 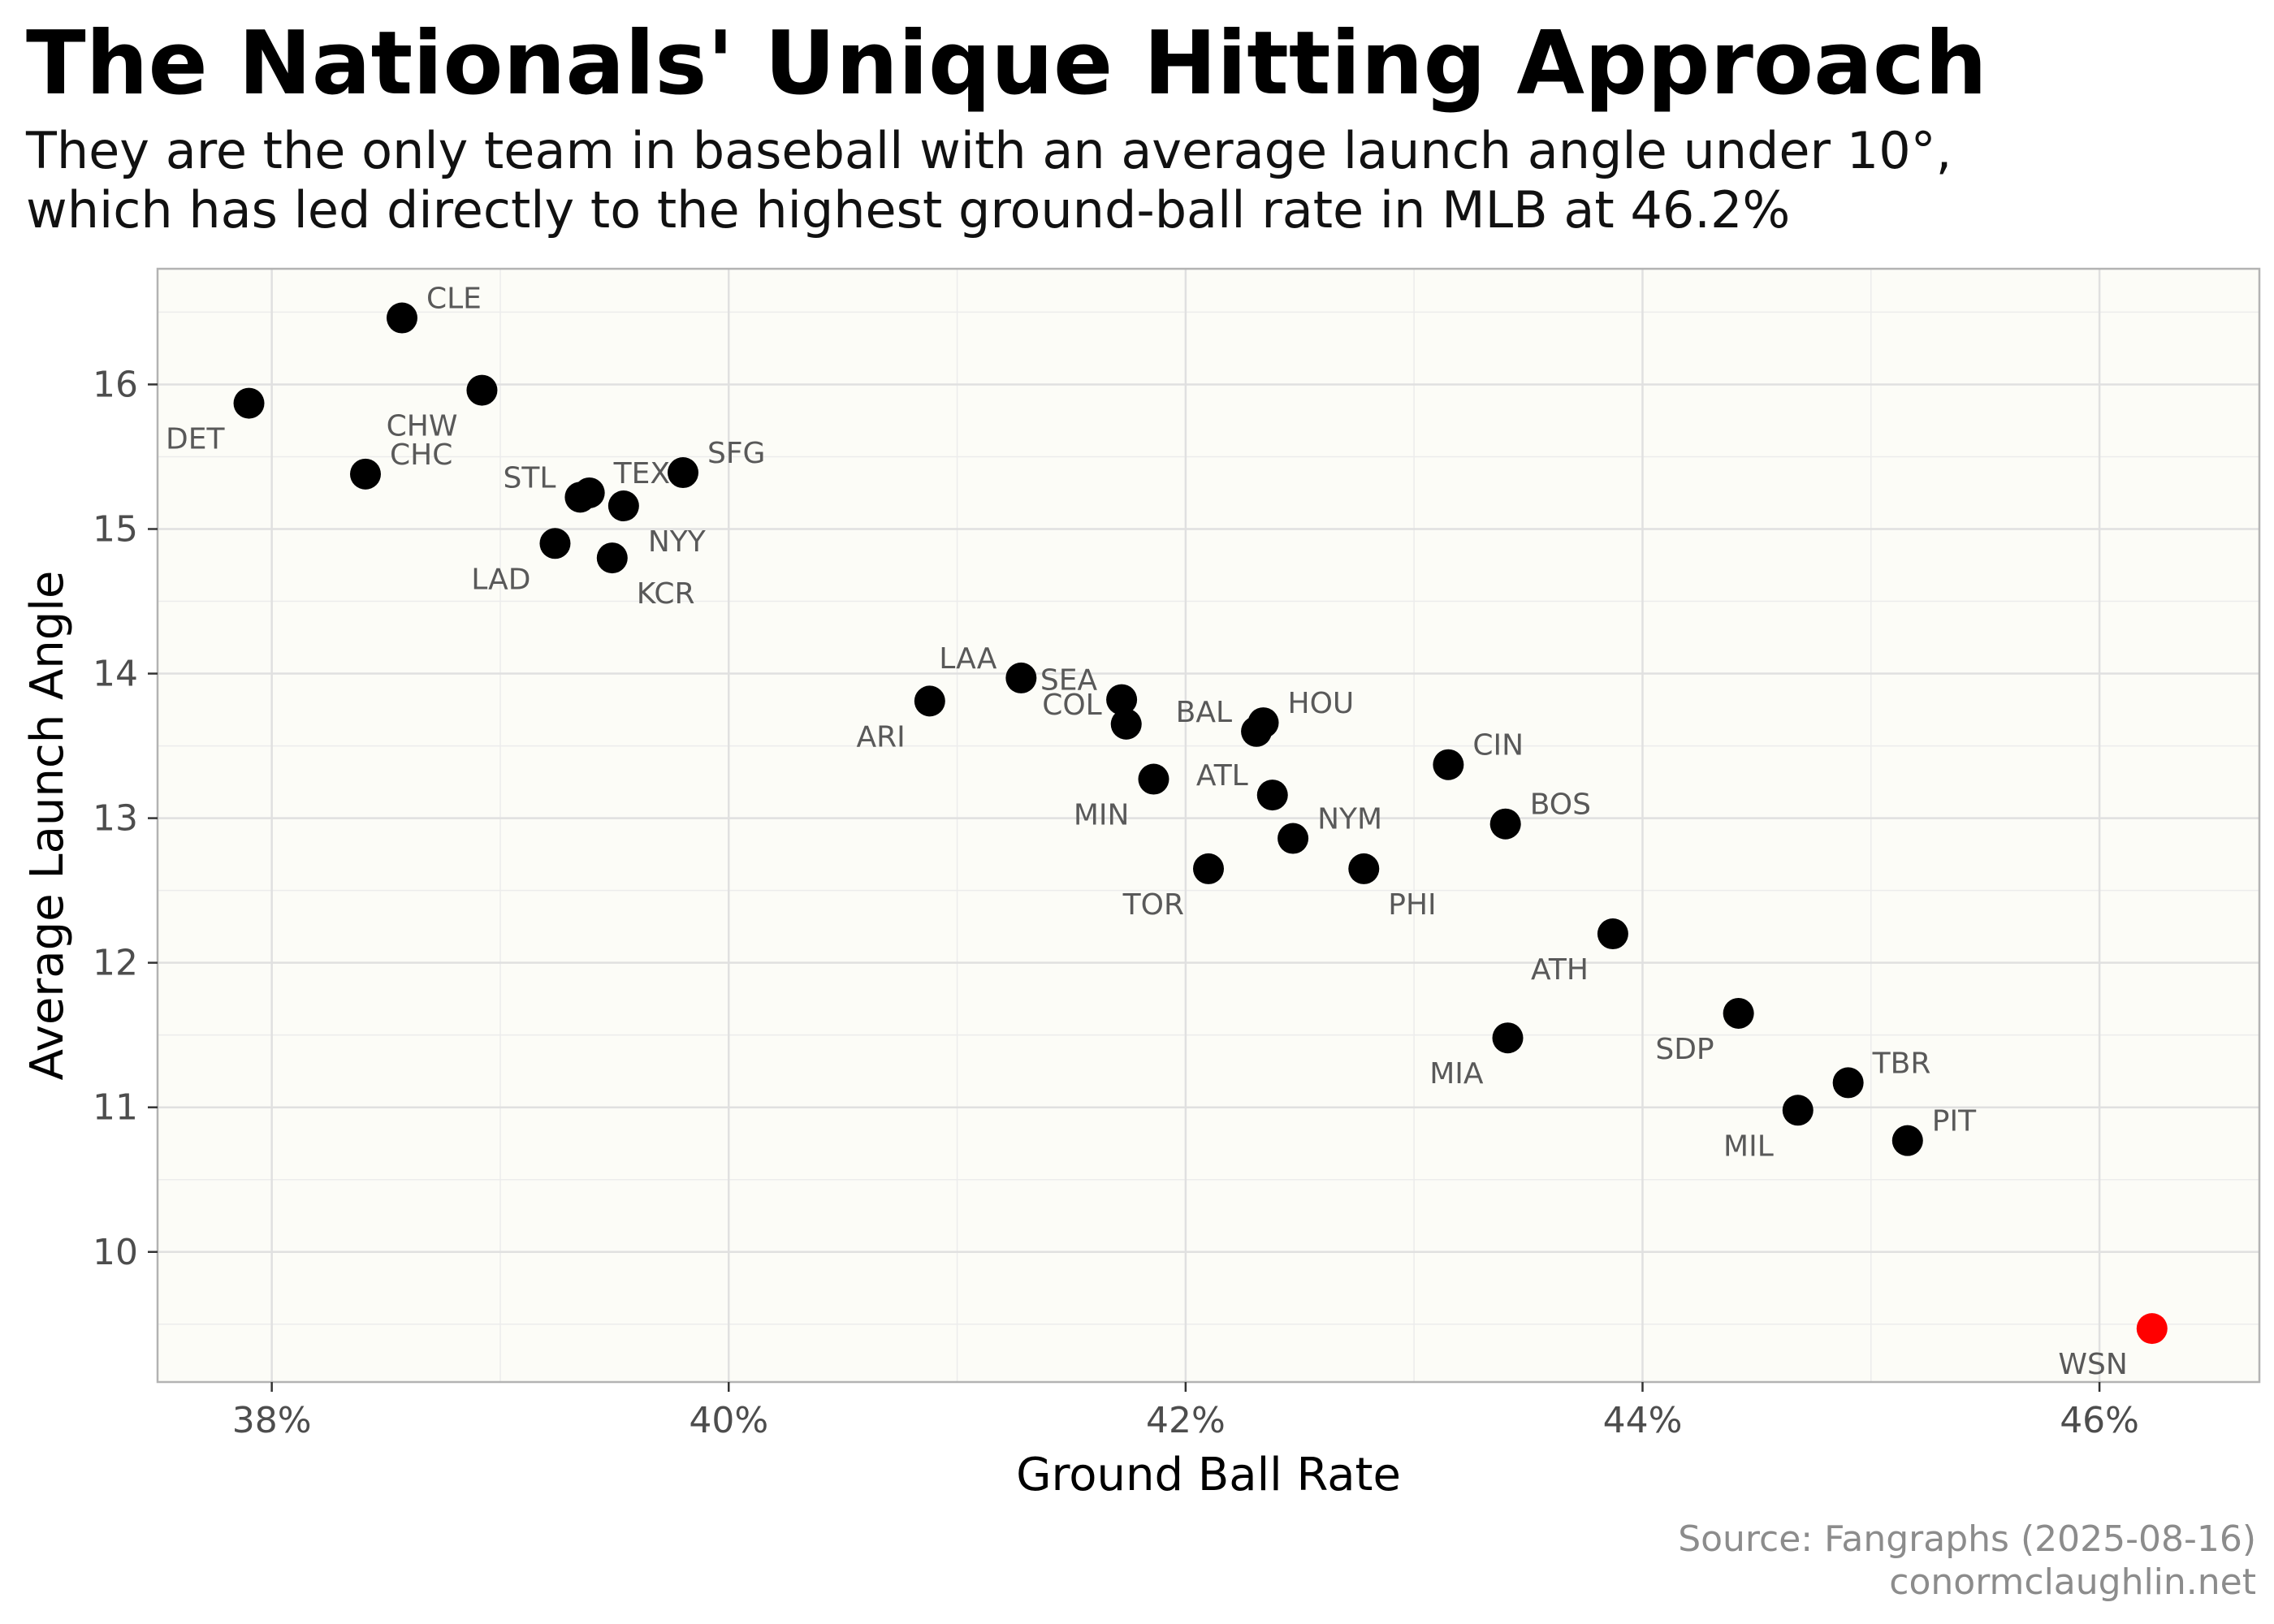 I want to click on point-bal, so click(x=1257, y=731).